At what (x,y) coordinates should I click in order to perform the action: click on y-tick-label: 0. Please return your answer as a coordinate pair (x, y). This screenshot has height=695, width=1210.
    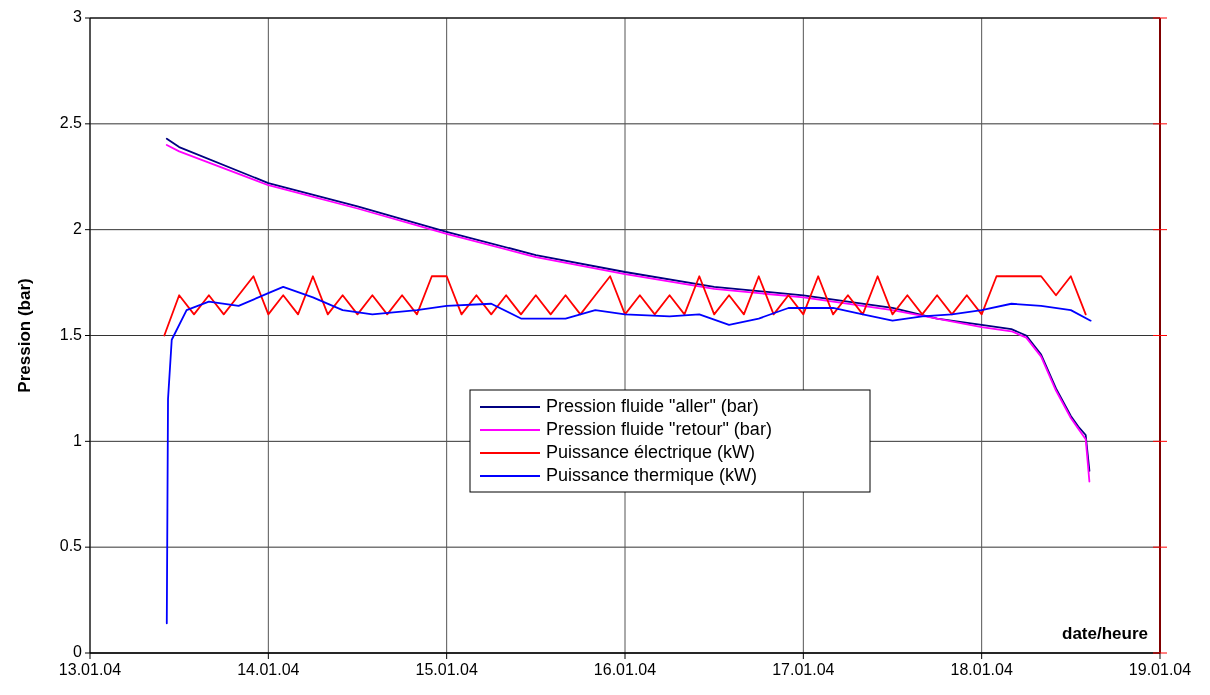
    Looking at the image, I should click on (78, 652).